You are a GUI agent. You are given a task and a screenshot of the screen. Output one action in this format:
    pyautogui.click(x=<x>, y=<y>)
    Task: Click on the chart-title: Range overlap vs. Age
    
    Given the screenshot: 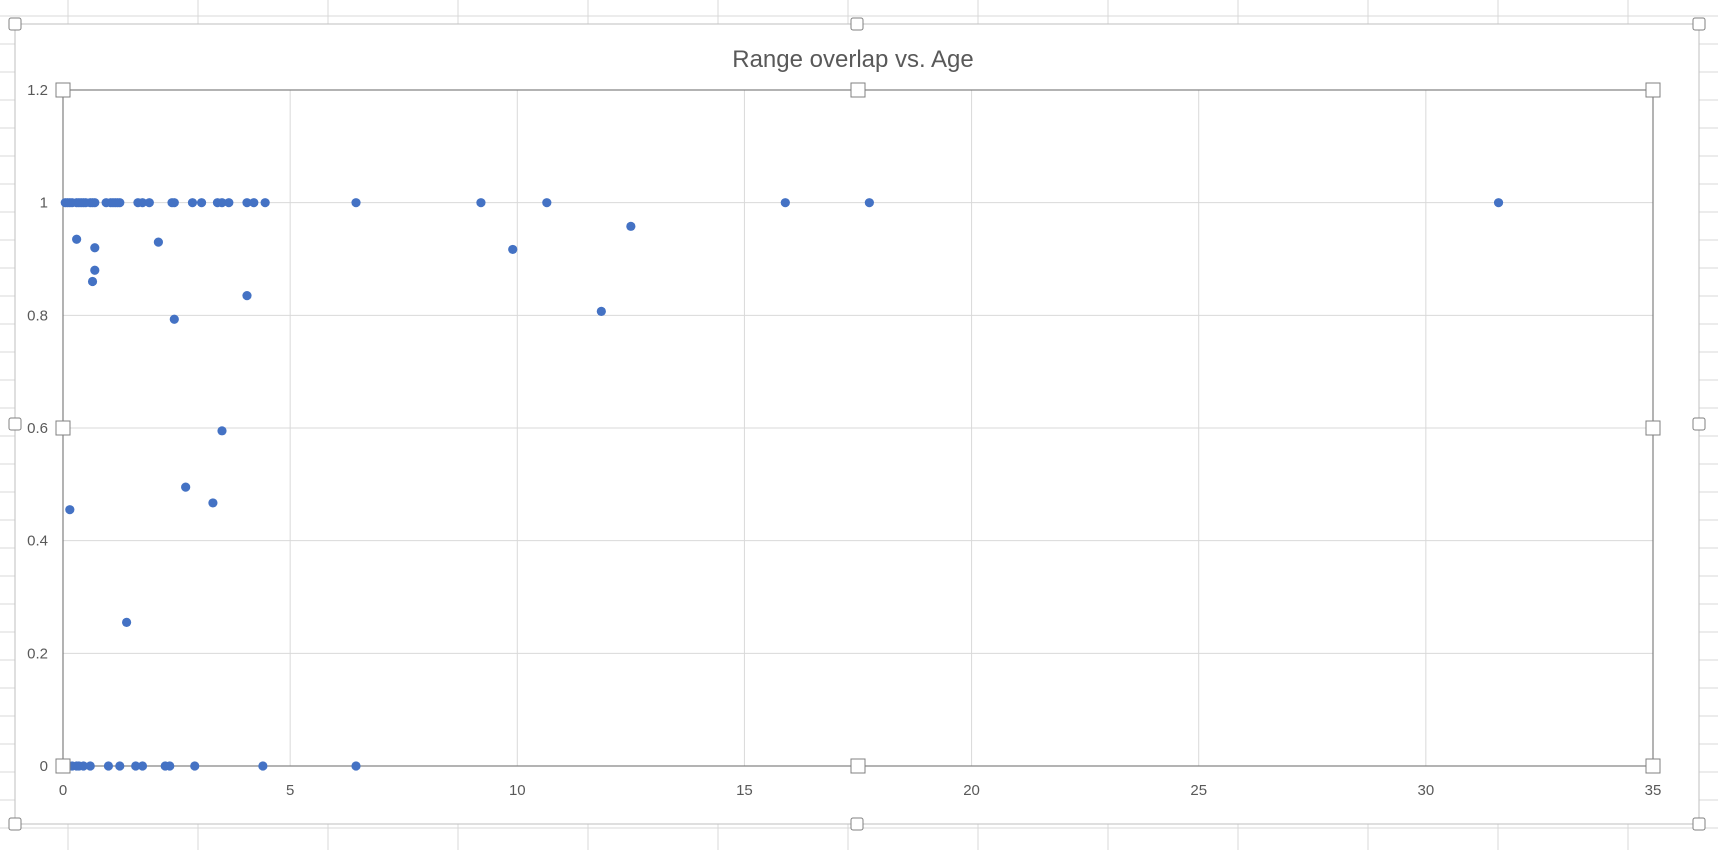 What is the action you would take?
    pyautogui.click(x=853, y=59)
    